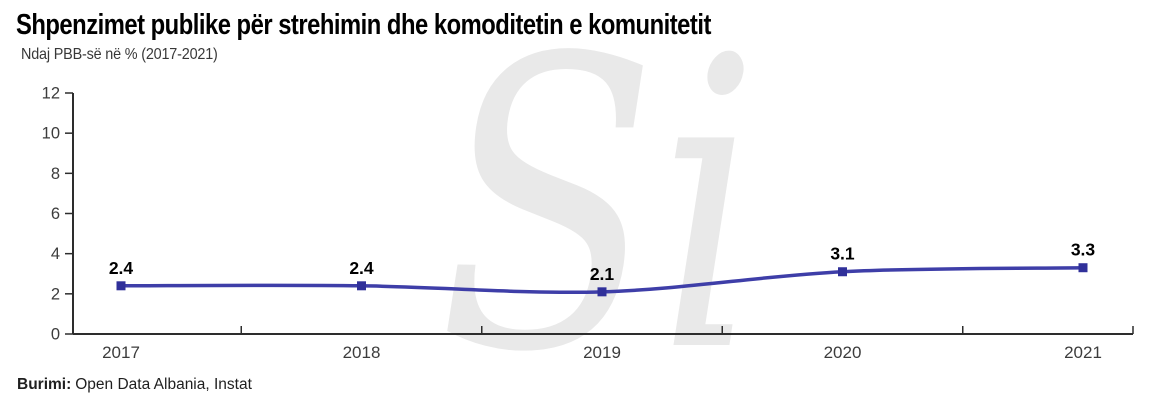  What do you see at coordinates (55, 294) in the screenshot?
I see `y-tick-label: 2` at bounding box center [55, 294].